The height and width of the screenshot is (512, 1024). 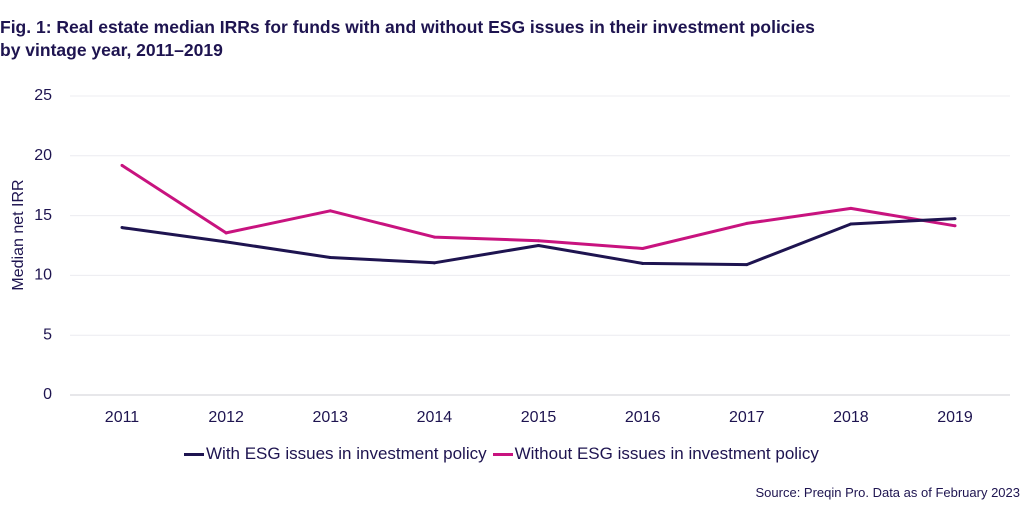 I want to click on x-tick-label: 2017, so click(x=747, y=417).